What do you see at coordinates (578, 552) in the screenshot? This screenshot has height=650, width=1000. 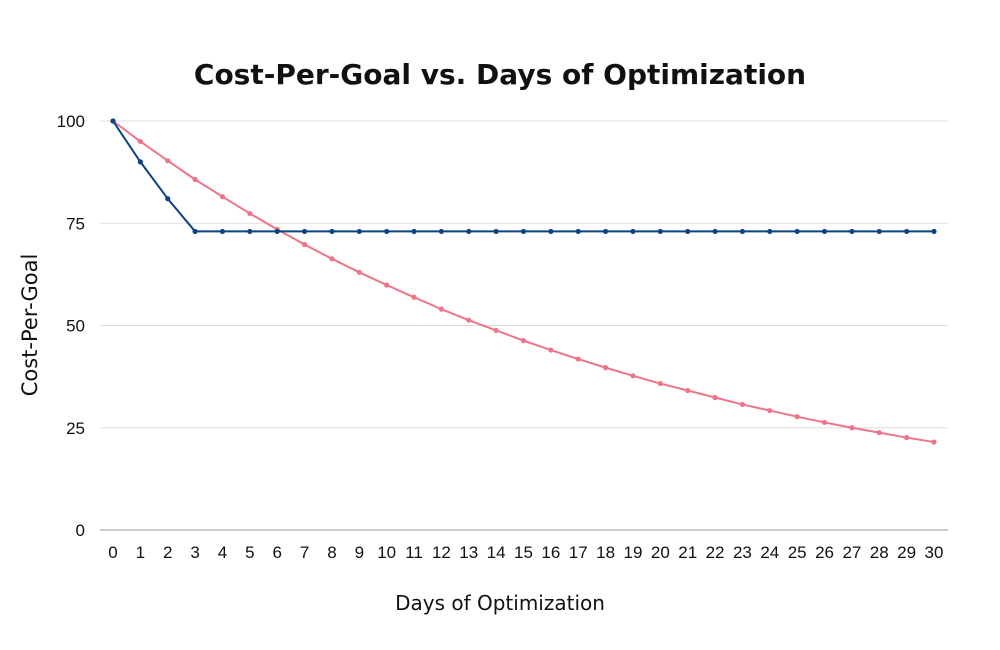 I see `x-tick-label: 17` at bounding box center [578, 552].